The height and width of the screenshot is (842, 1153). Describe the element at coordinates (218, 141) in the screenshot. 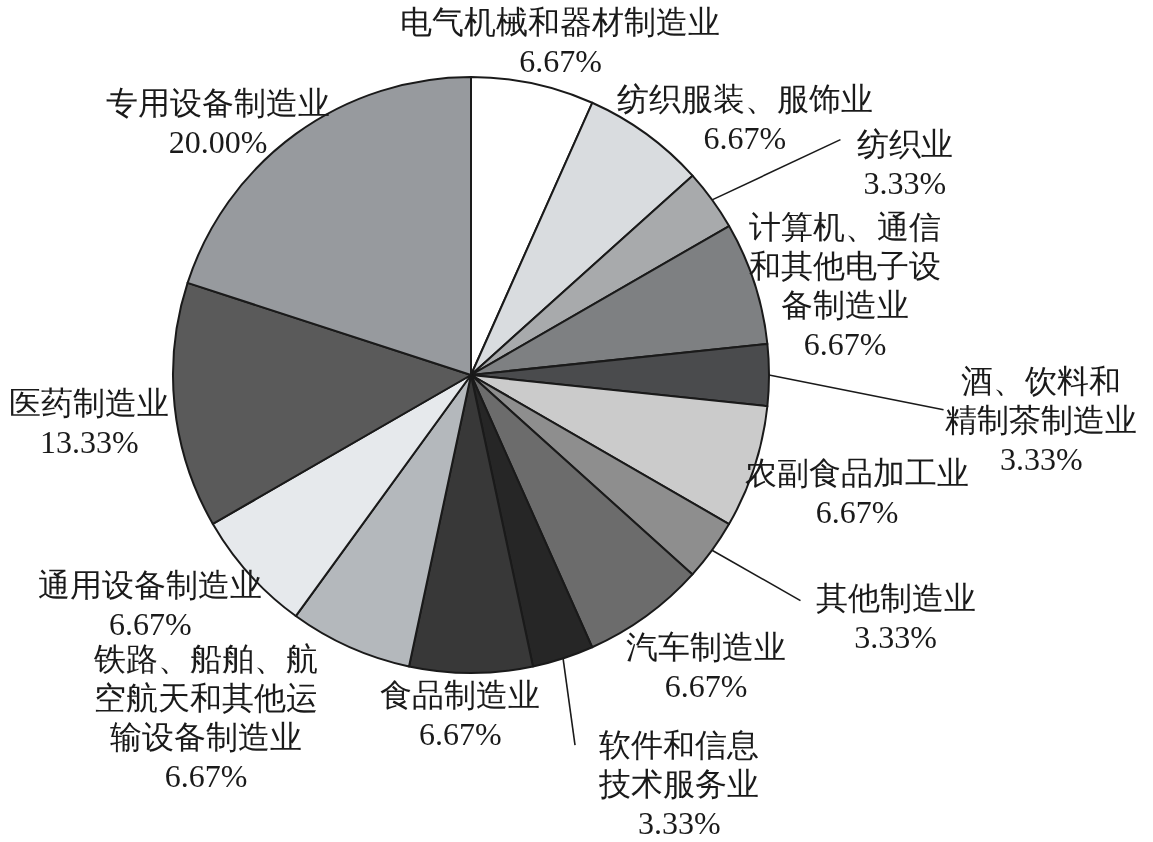

I see `data-label: 20.00%` at that location.